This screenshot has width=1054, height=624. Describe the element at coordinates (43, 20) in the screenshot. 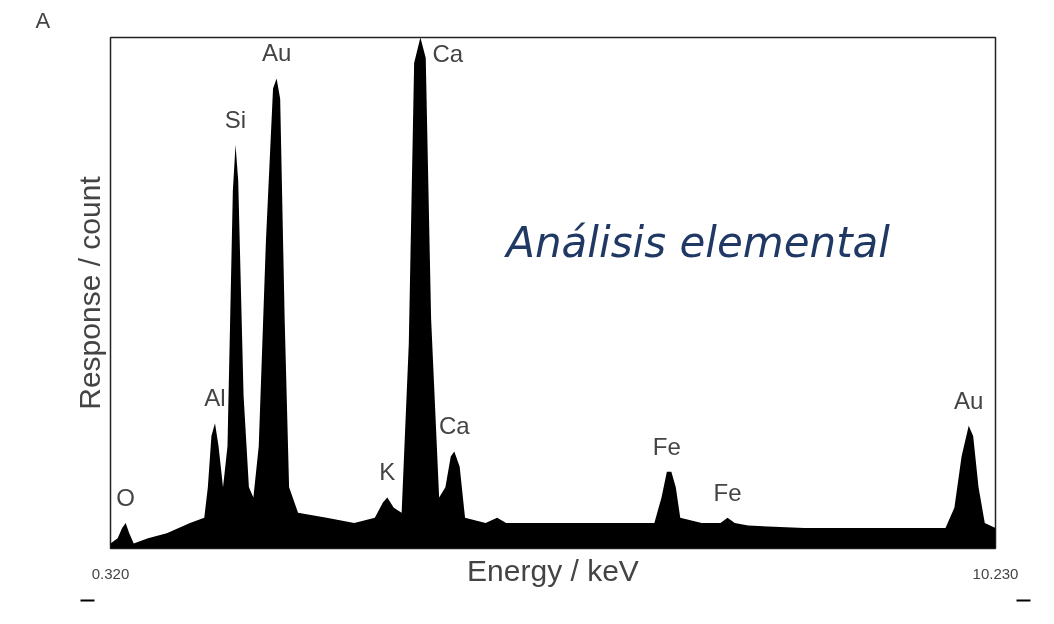

I see `text: A` at that location.